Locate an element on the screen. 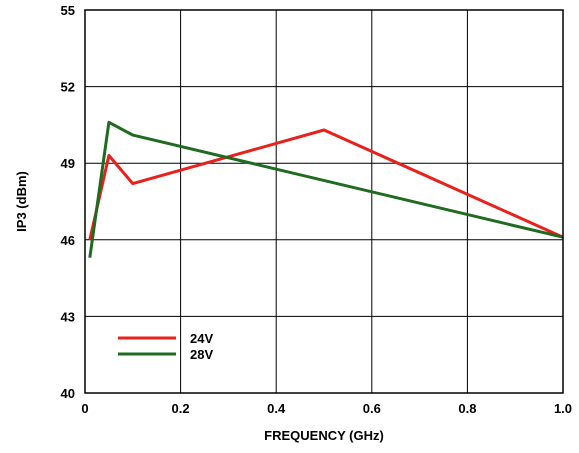  legend-label-28v: 28V is located at coordinates (201, 354).